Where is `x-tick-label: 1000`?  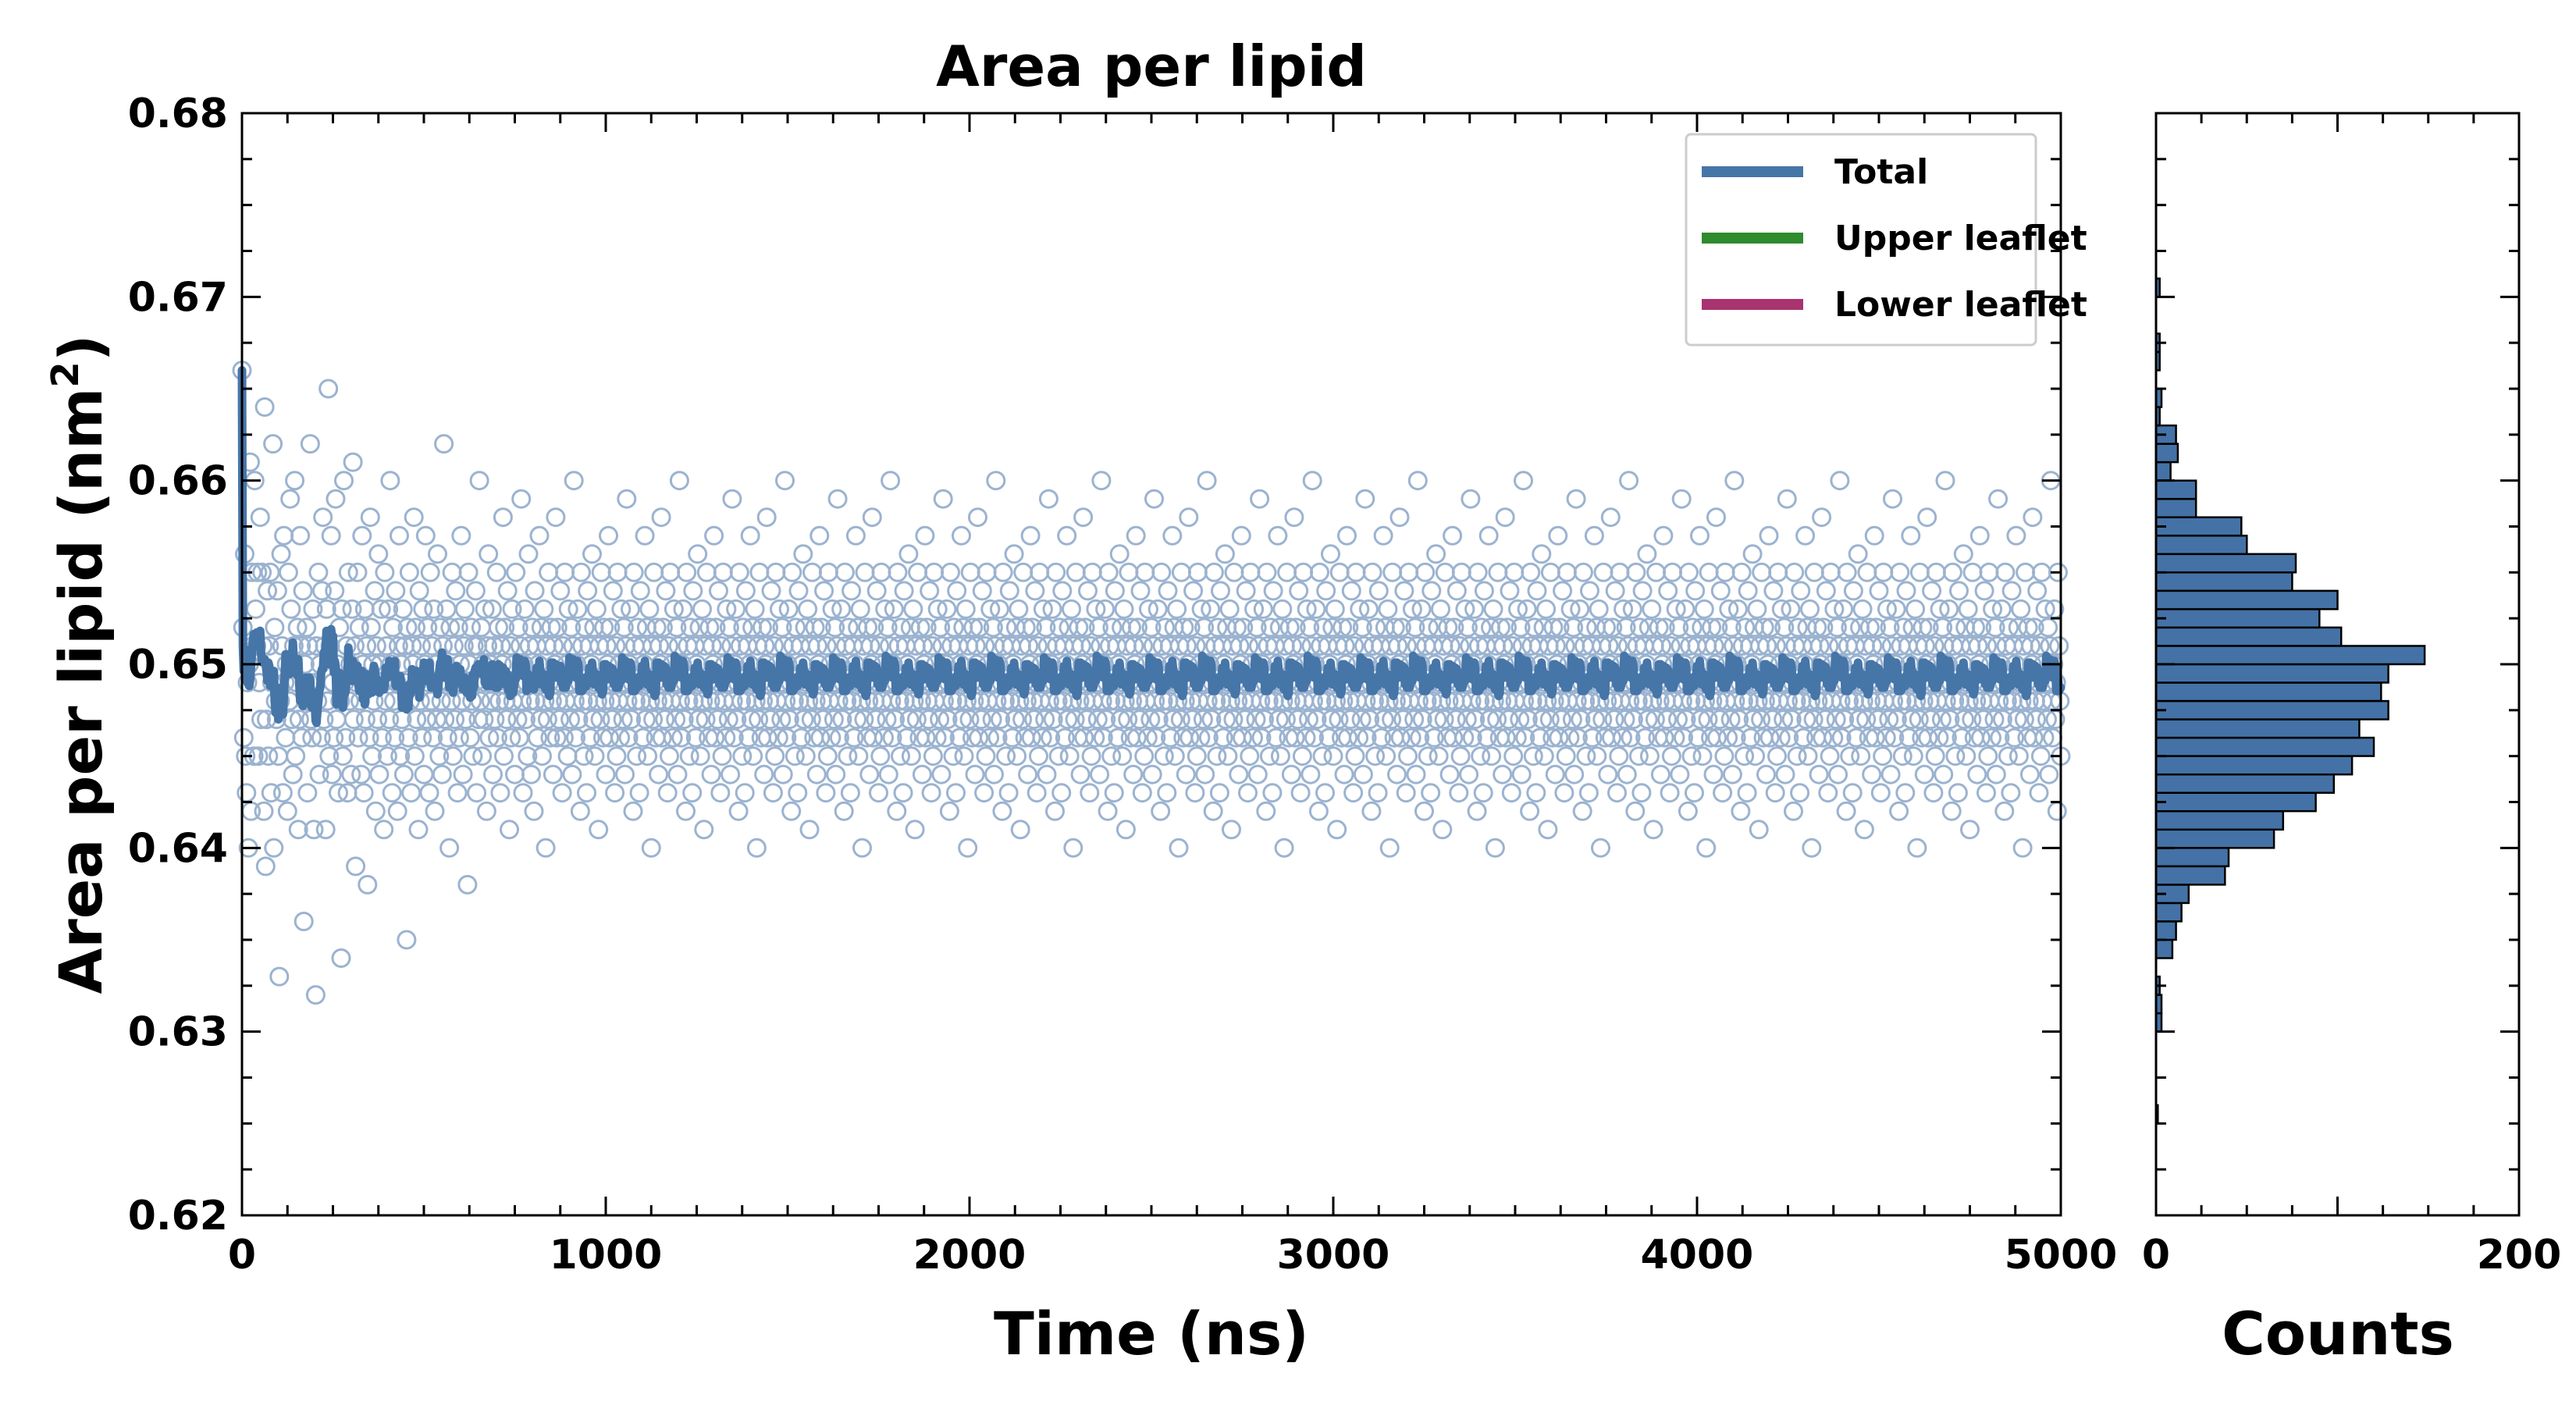 x-tick-label: 1000 is located at coordinates (606, 1255).